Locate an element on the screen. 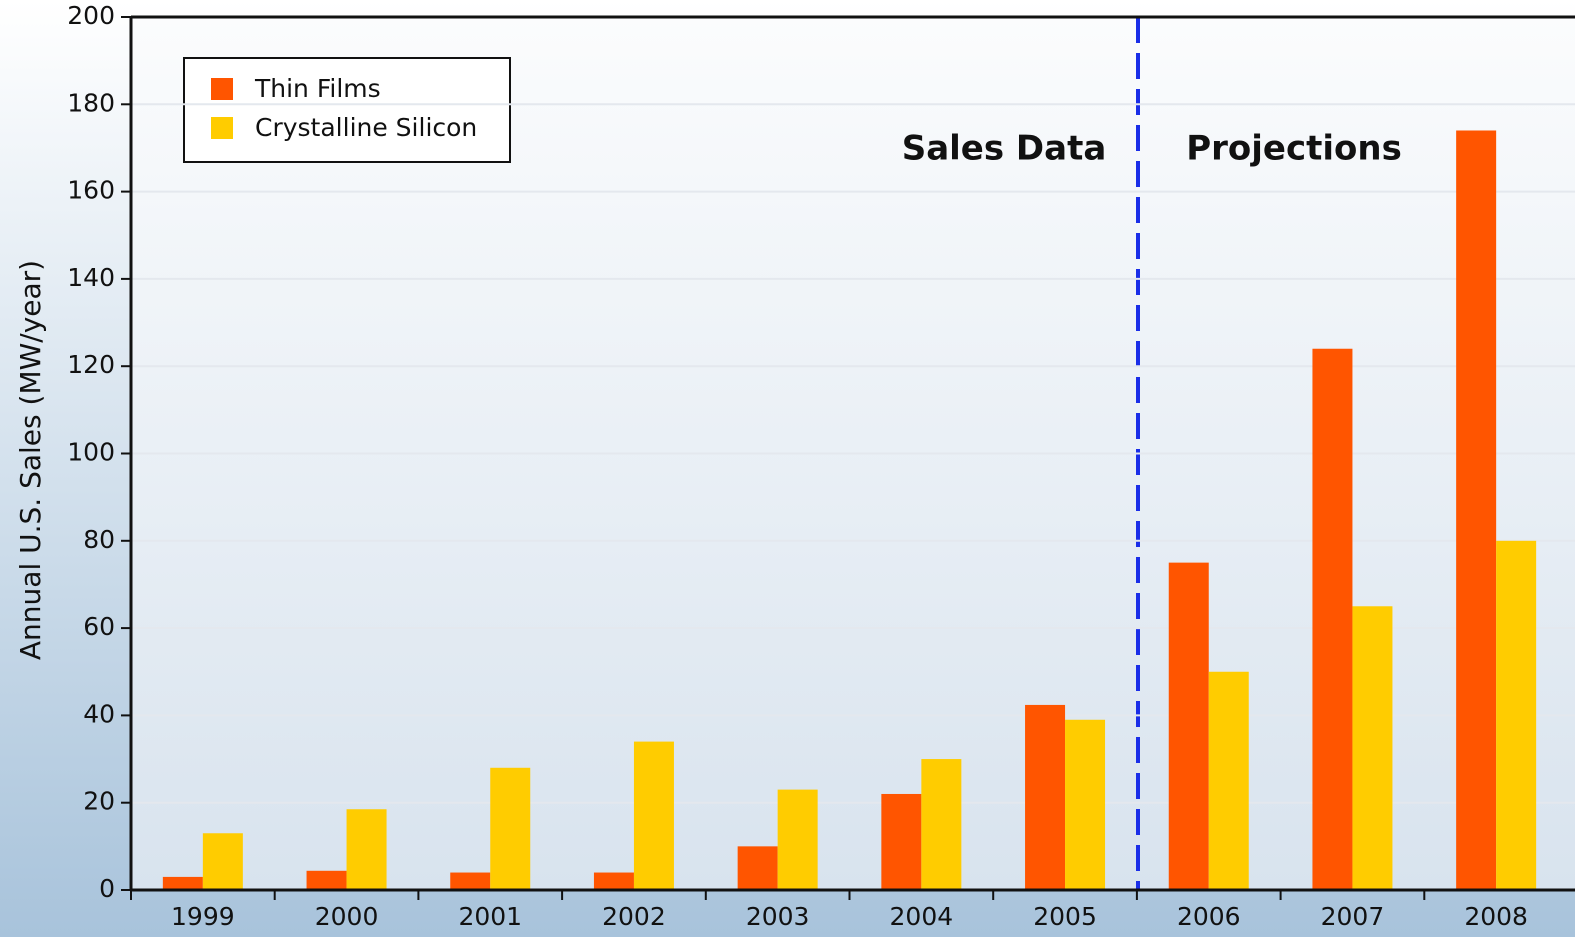 The height and width of the screenshot is (937, 1575). y-tick-label: 160 is located at coordinates (91, 190).